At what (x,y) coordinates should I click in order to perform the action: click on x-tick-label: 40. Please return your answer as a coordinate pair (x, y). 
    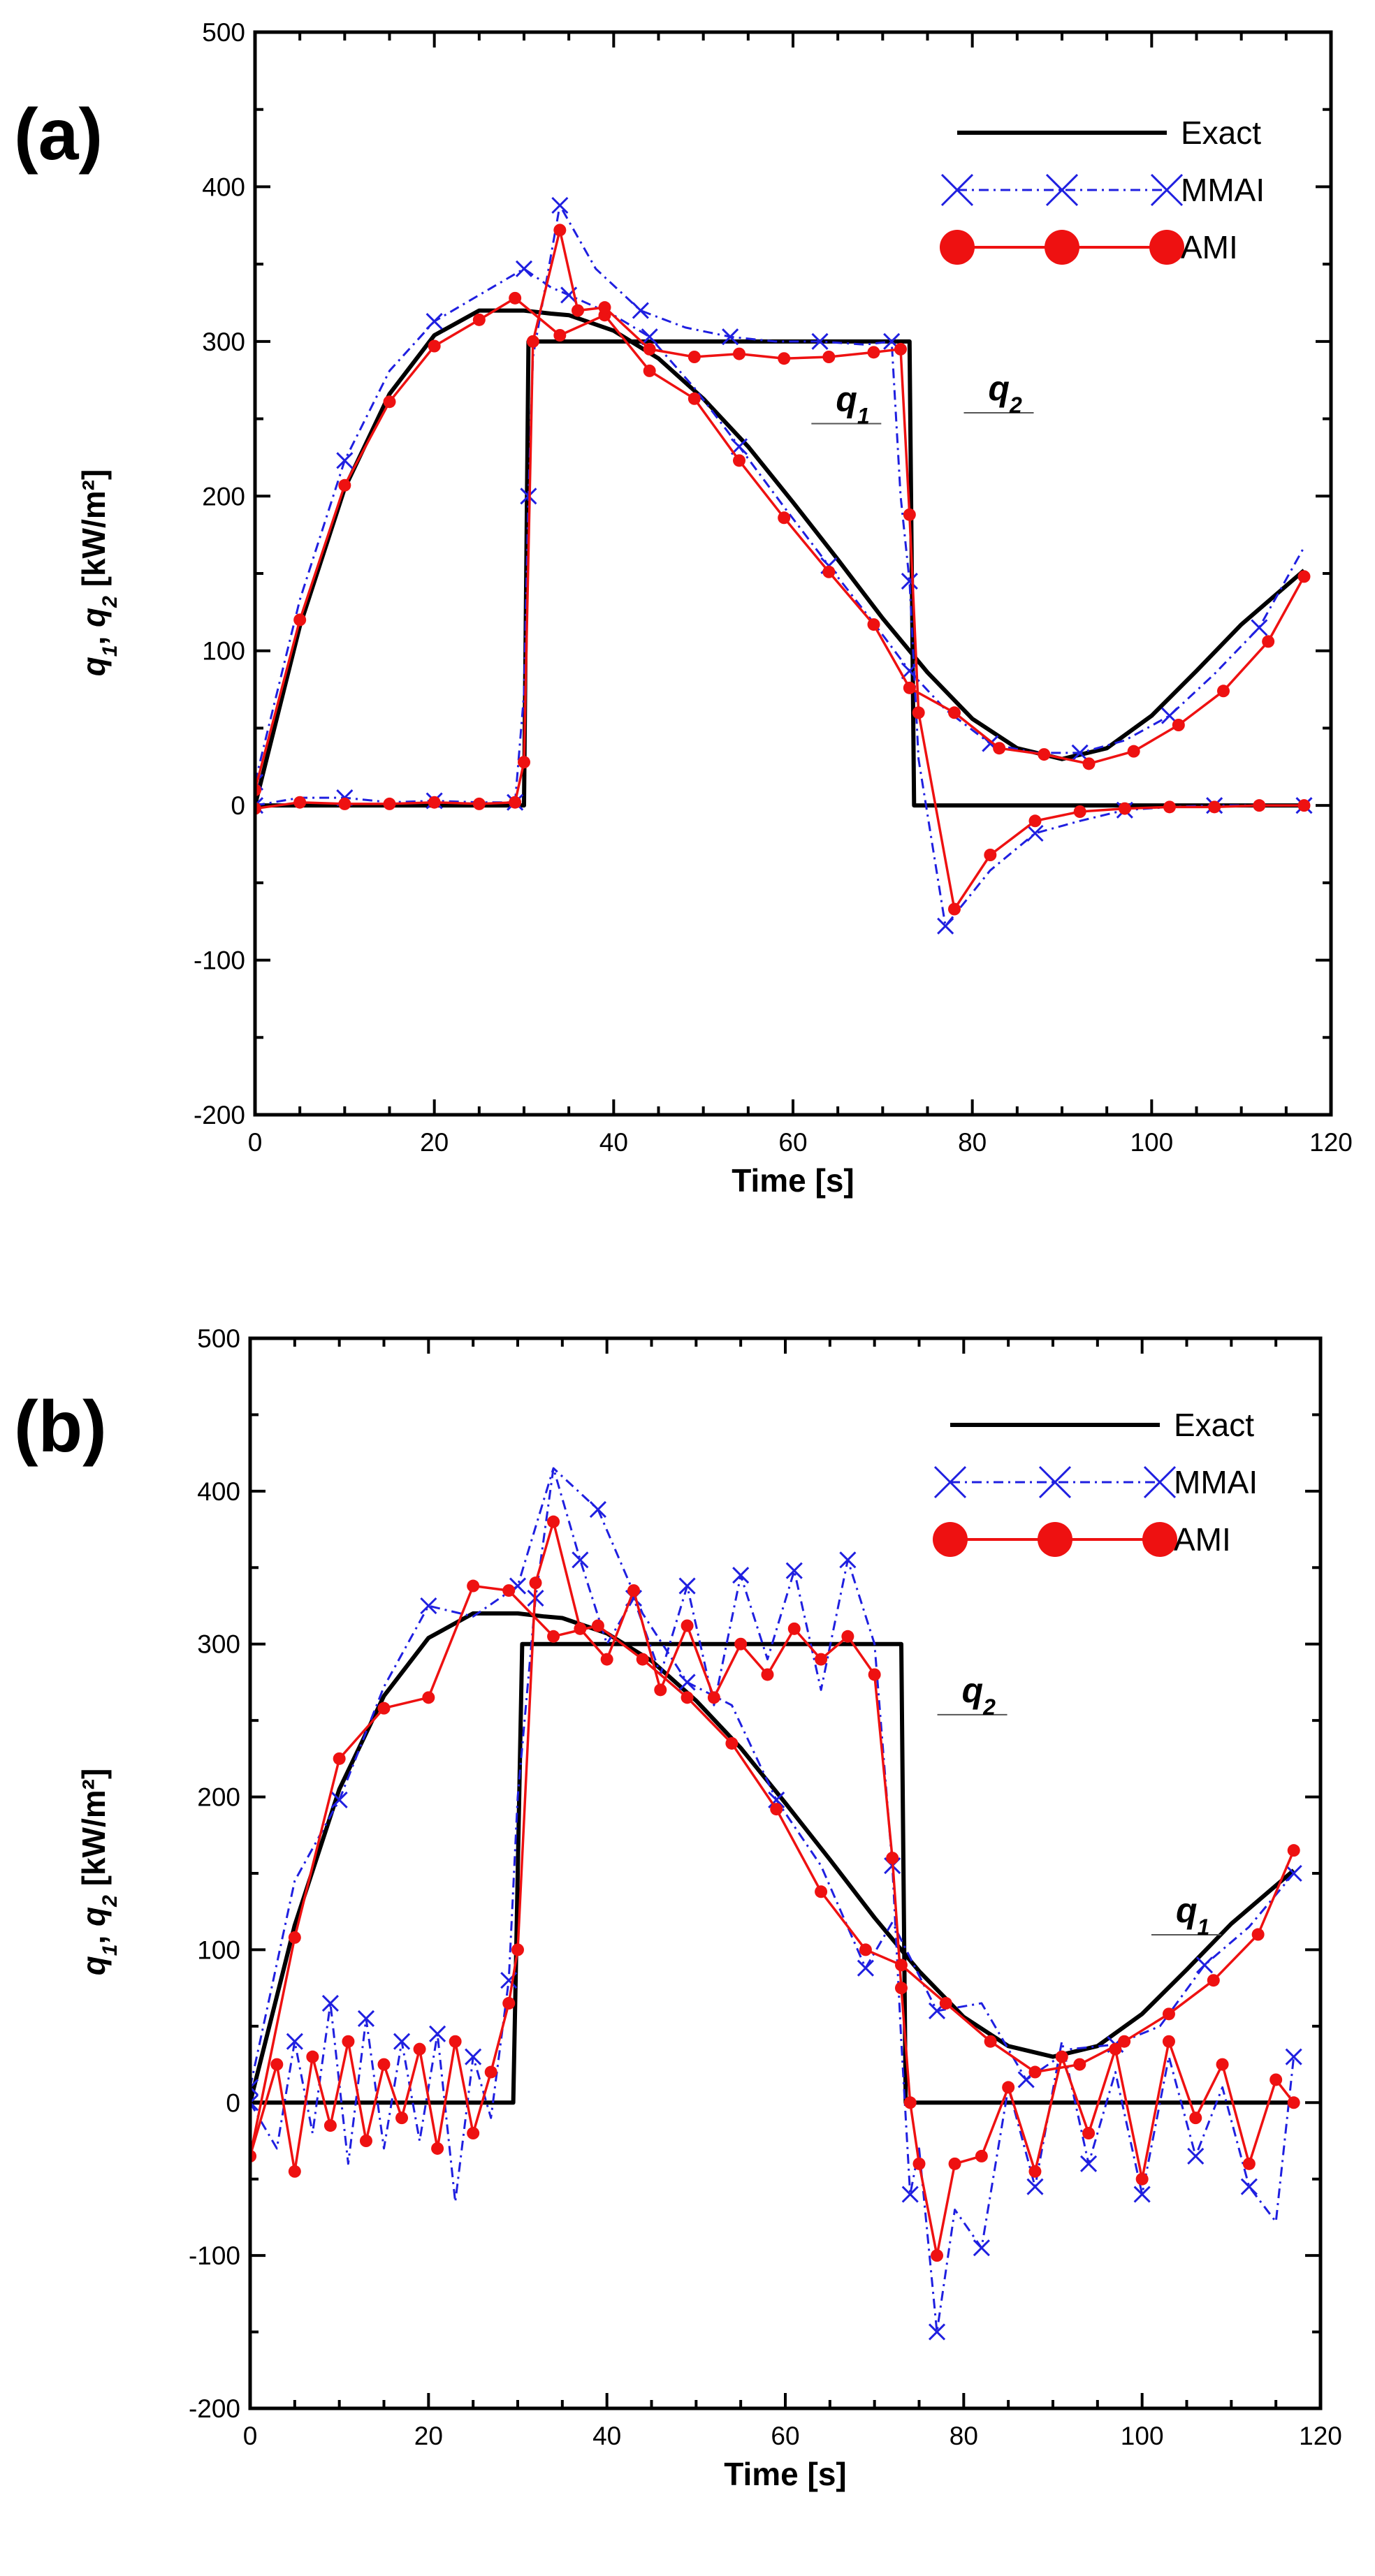
    Looking at the image, I should click on (613, 1142).